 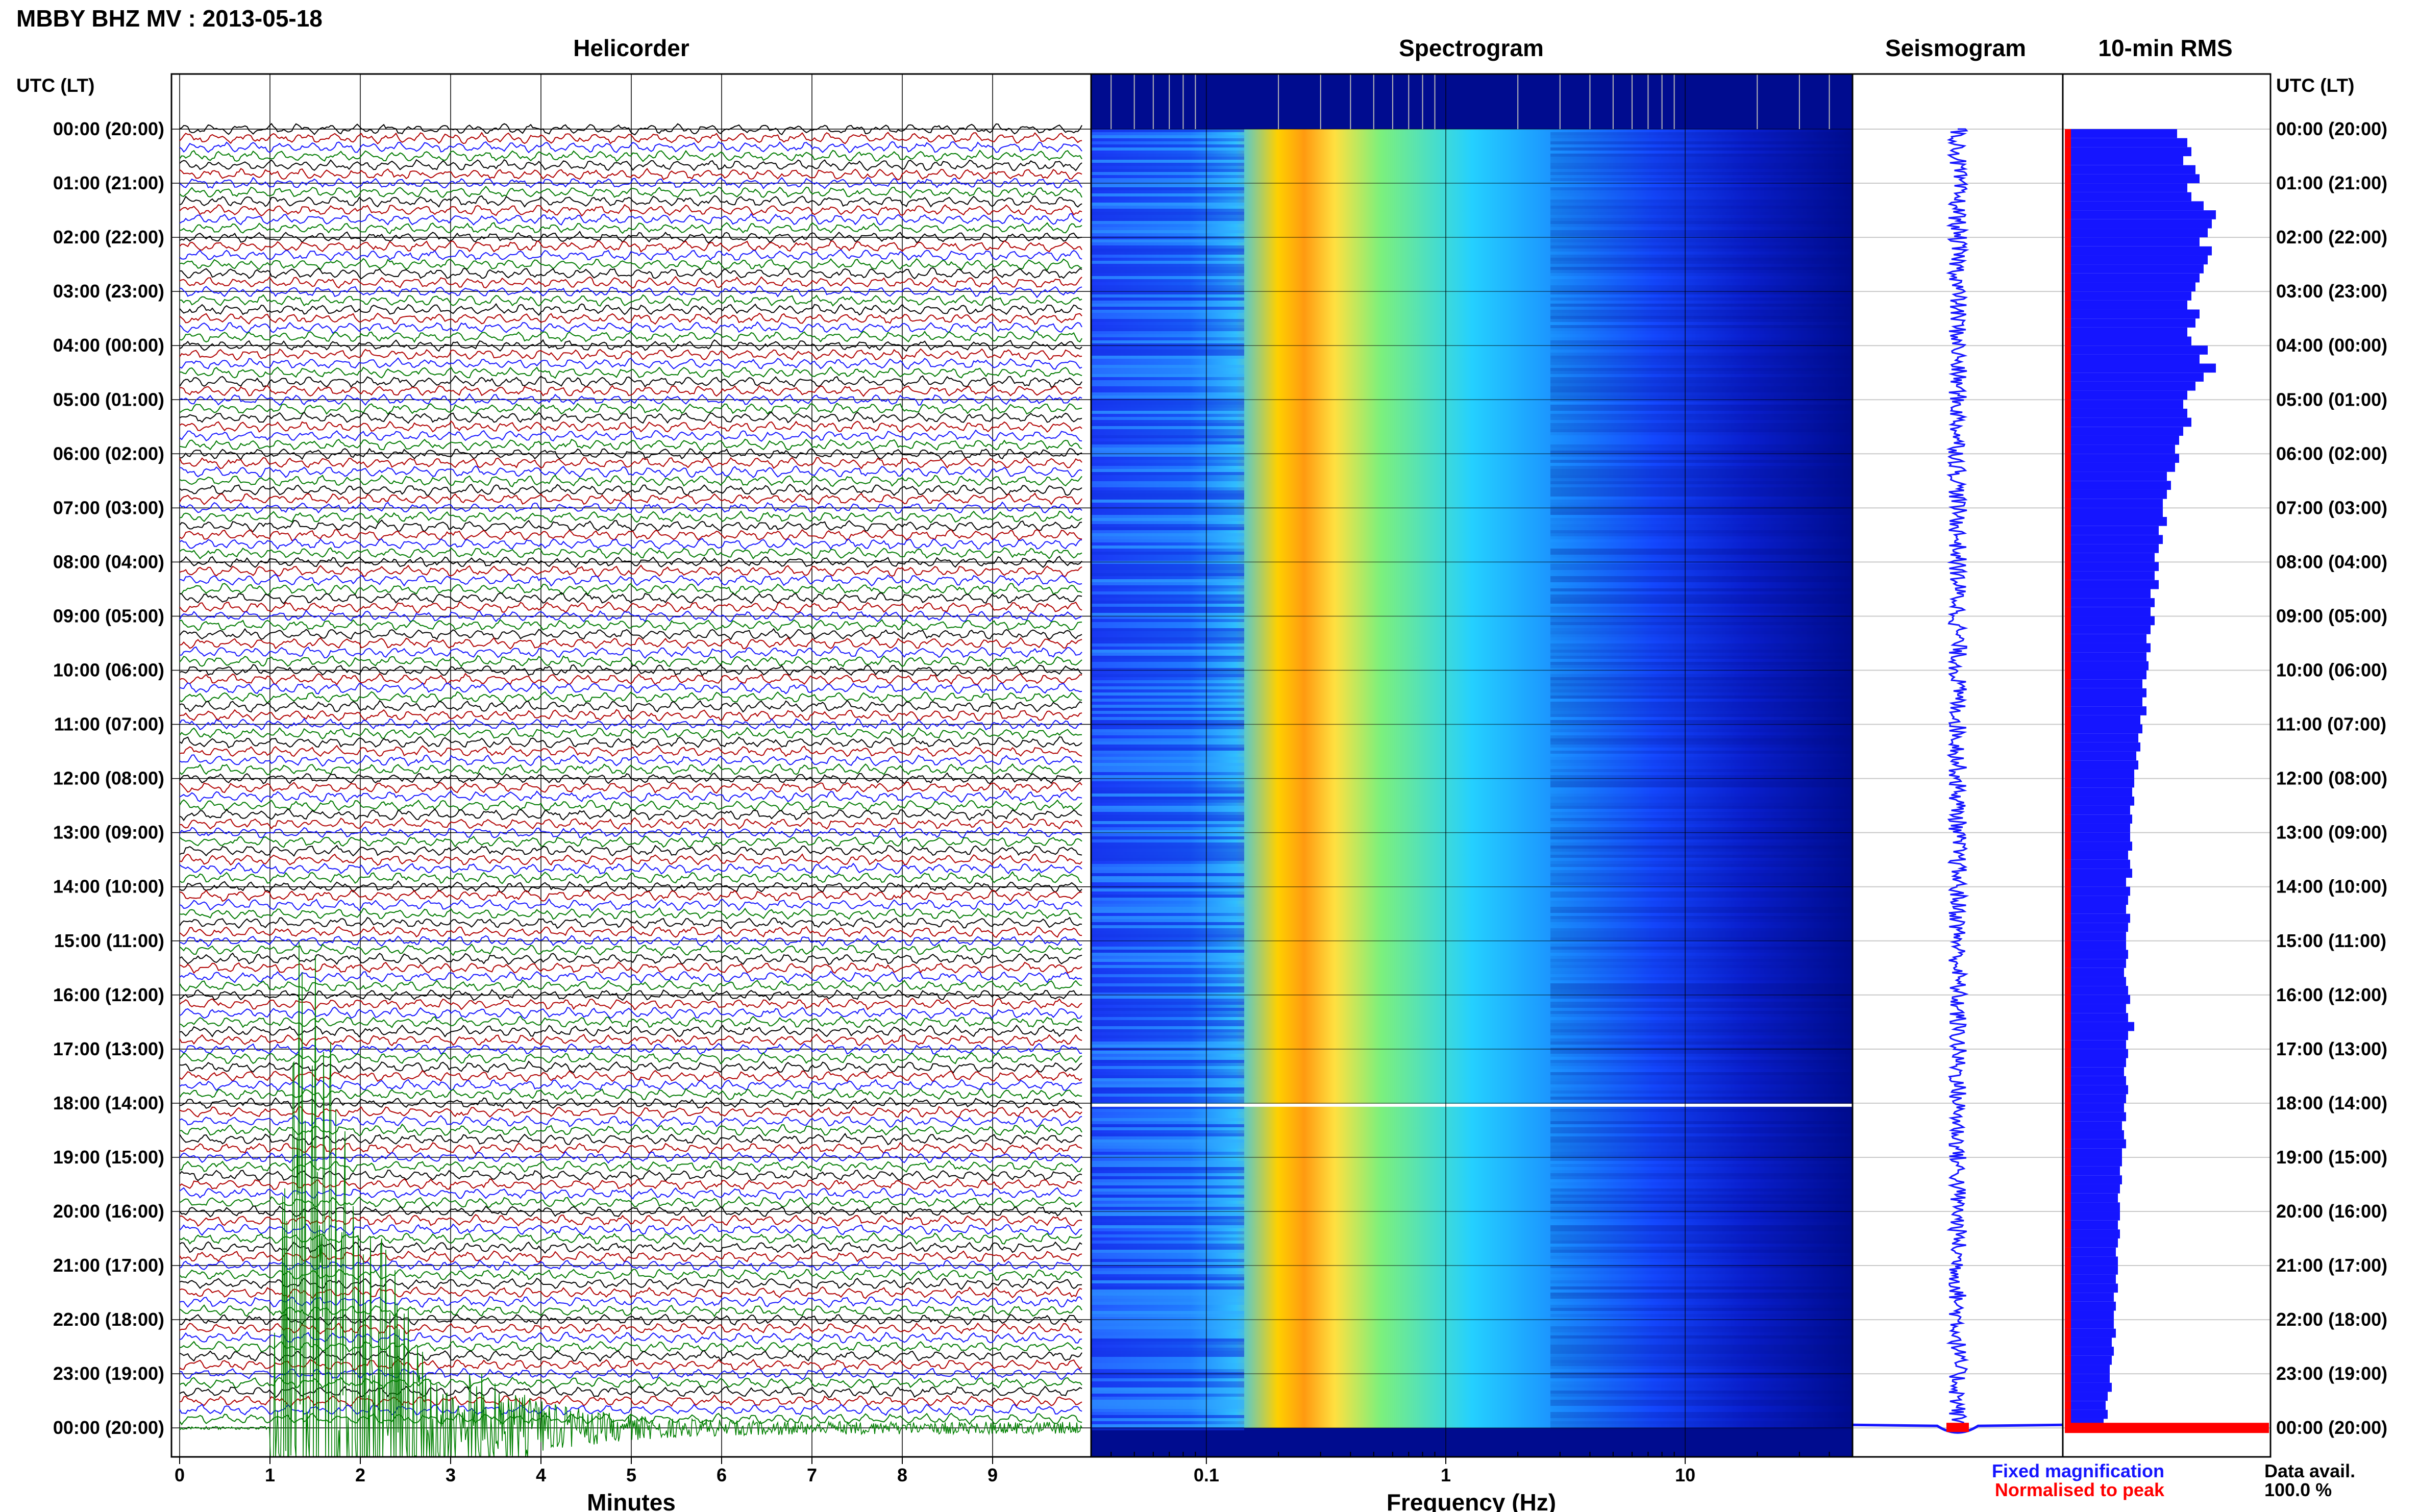 What do you see at coordinates (1957, 1428) in the screenshot?
I see `seismogram-event` at bounding box center [1957, 1428].